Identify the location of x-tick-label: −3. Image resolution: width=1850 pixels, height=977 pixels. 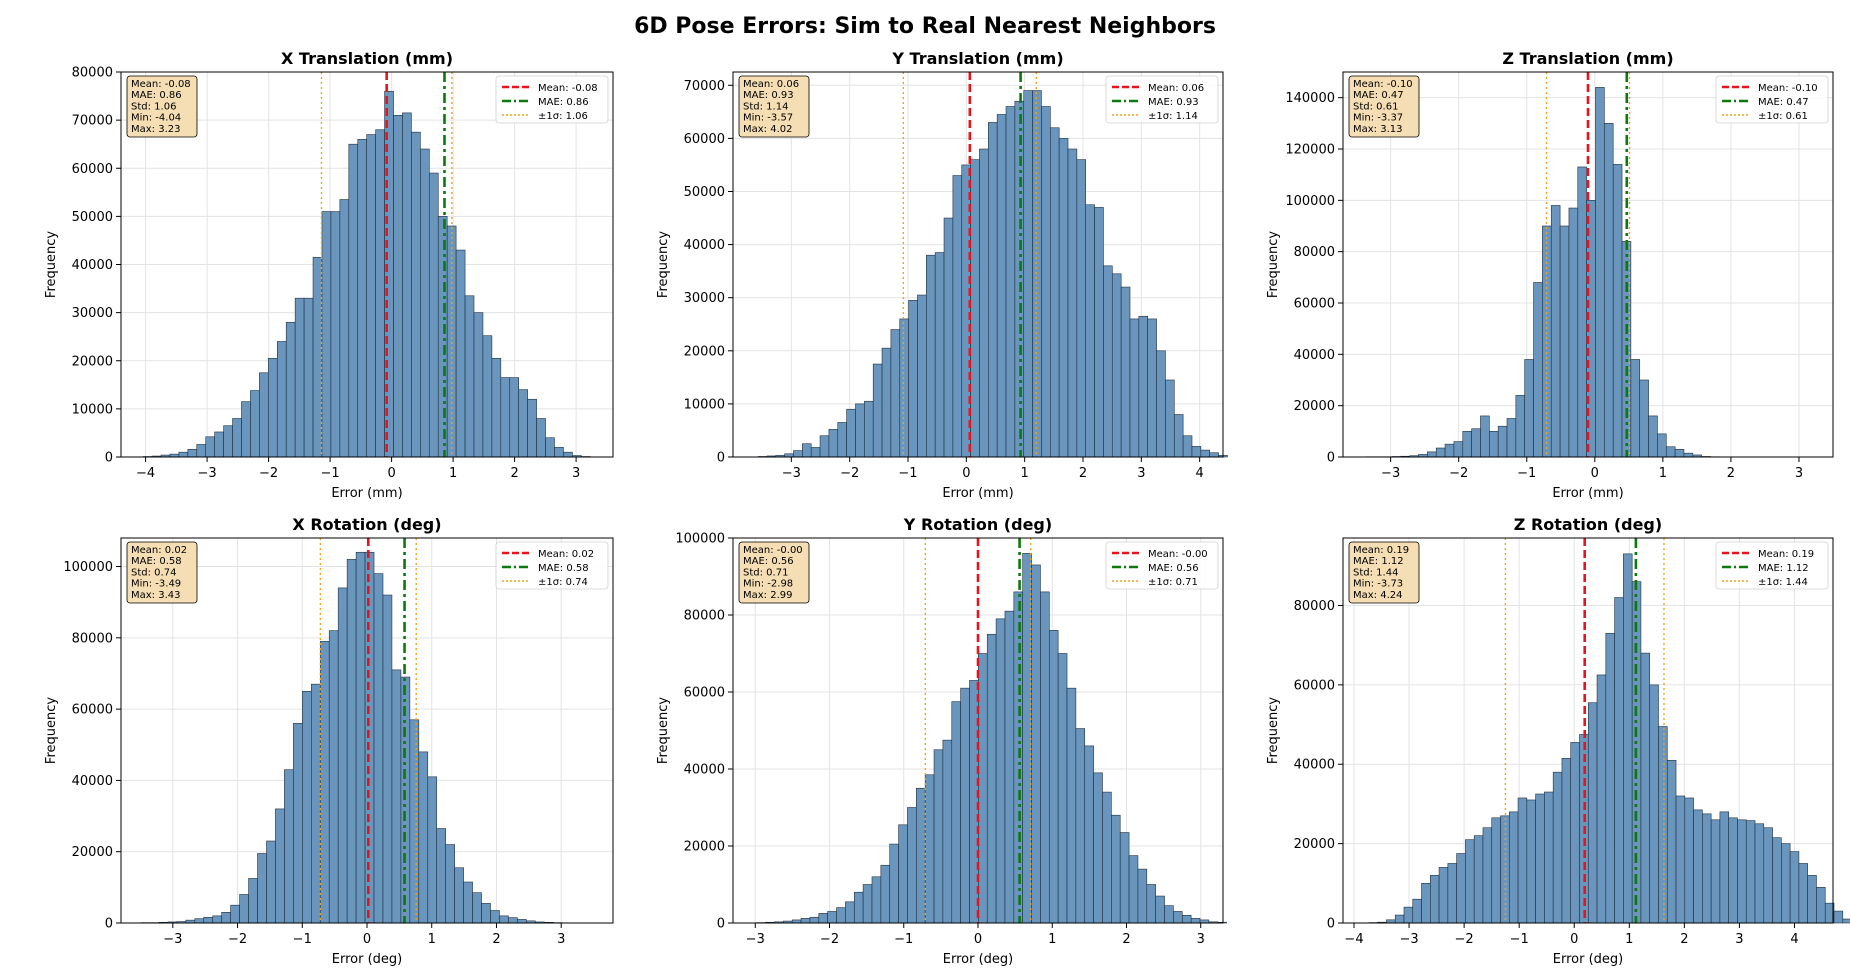
(1408, 939).